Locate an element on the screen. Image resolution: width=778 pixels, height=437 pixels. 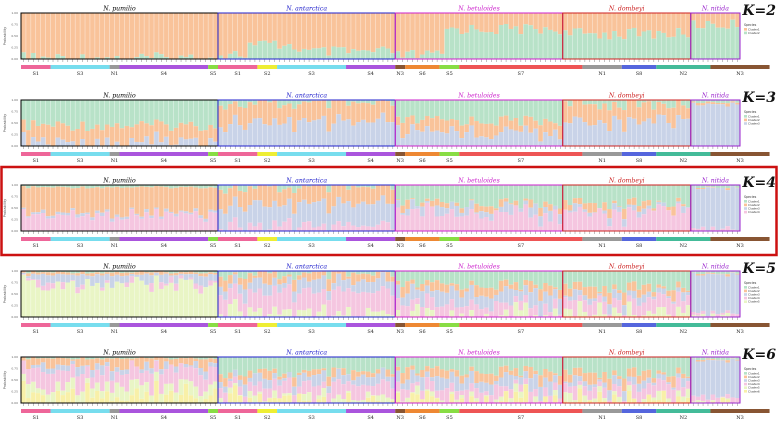
population-label: N3 is located at coordinates (740, 246).